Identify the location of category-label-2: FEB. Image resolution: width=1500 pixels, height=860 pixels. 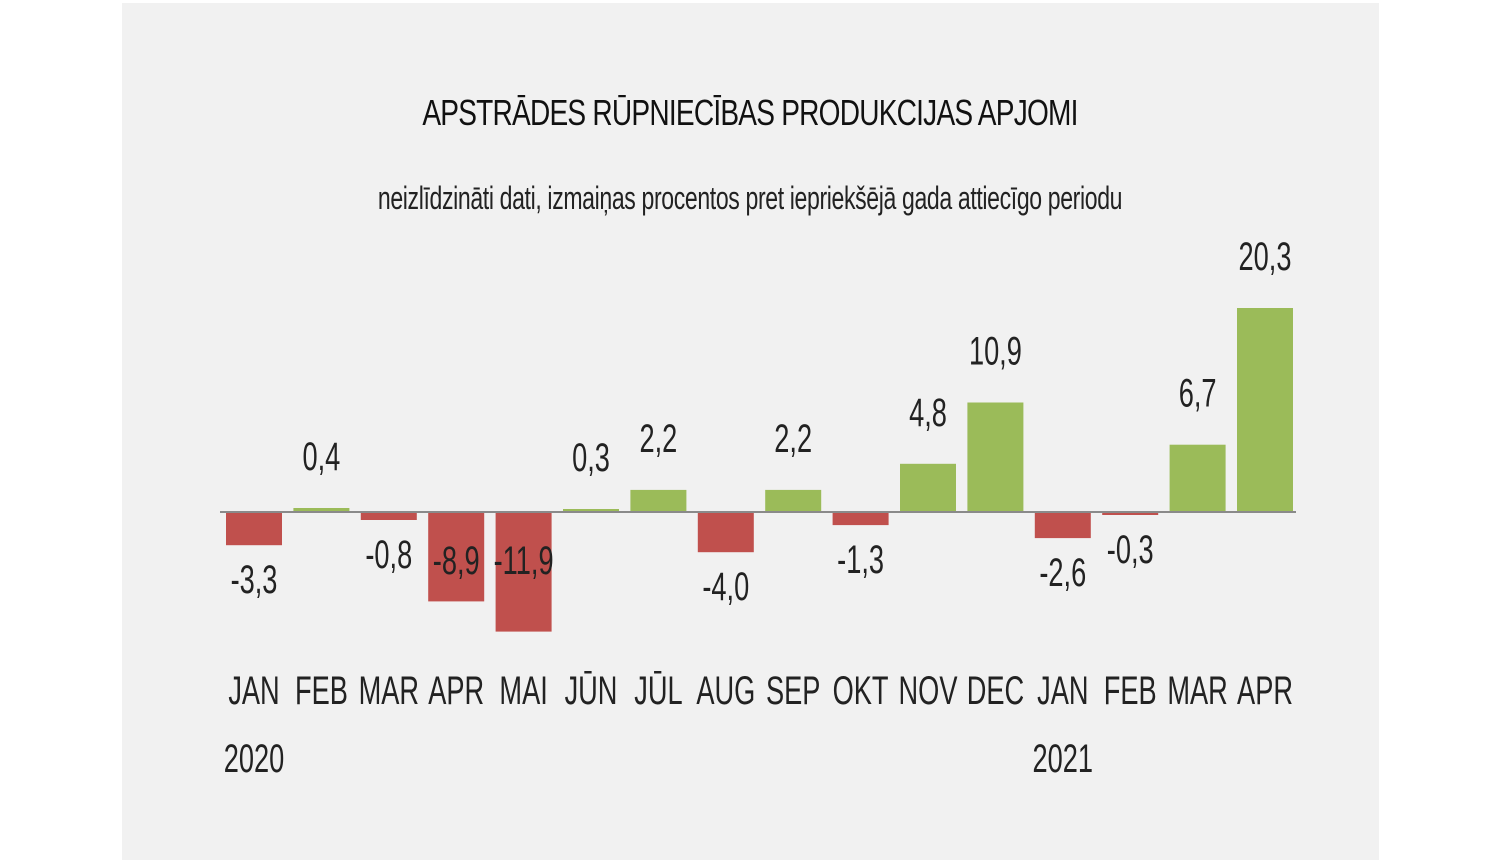
(321, 691).